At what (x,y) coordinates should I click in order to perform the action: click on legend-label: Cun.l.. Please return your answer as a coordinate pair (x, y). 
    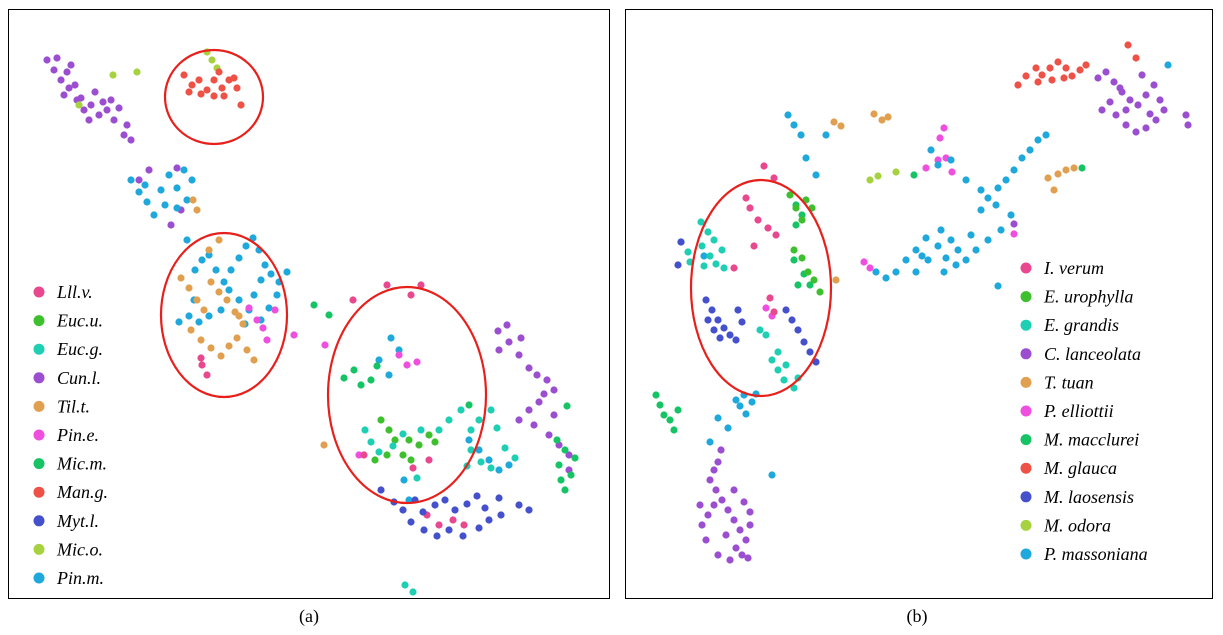
    Looking at the image, I should click on (79, 378).